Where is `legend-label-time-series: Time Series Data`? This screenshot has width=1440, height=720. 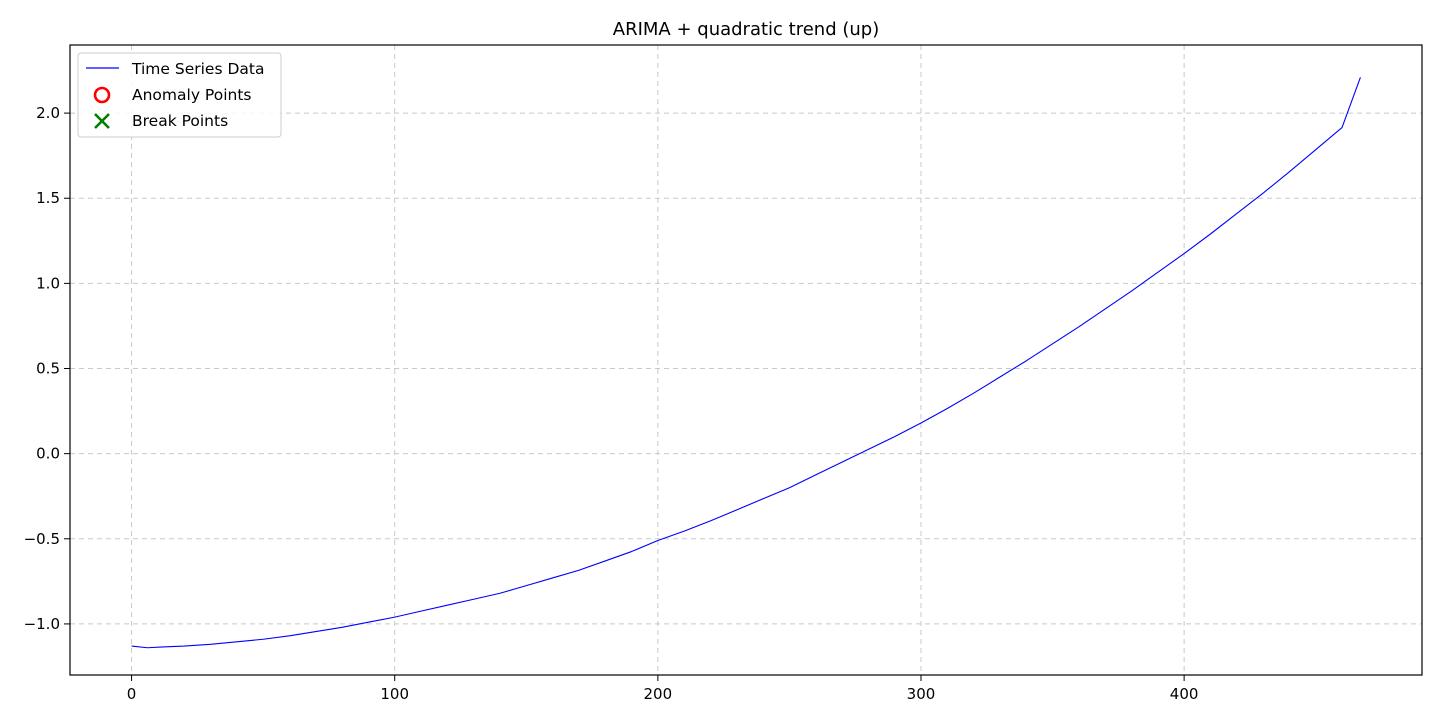 legend-label-time-series: Time Series Data is located at coordinates (197, 69).